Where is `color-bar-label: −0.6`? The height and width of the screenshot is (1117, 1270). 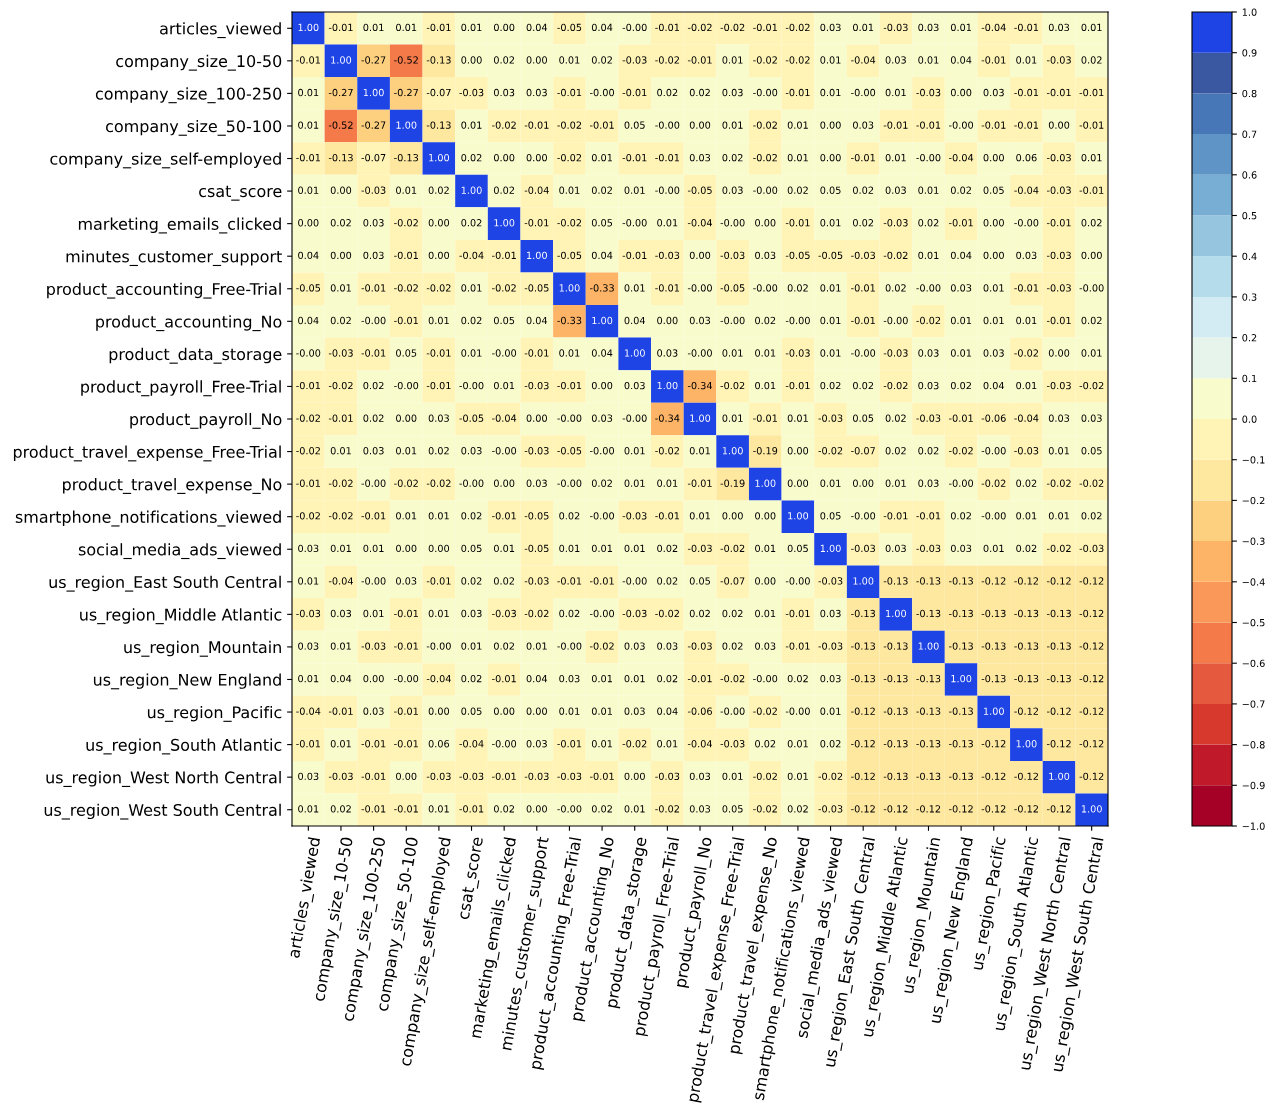 color-bar-label: −0.6 is located at coordinates (1253, 663).